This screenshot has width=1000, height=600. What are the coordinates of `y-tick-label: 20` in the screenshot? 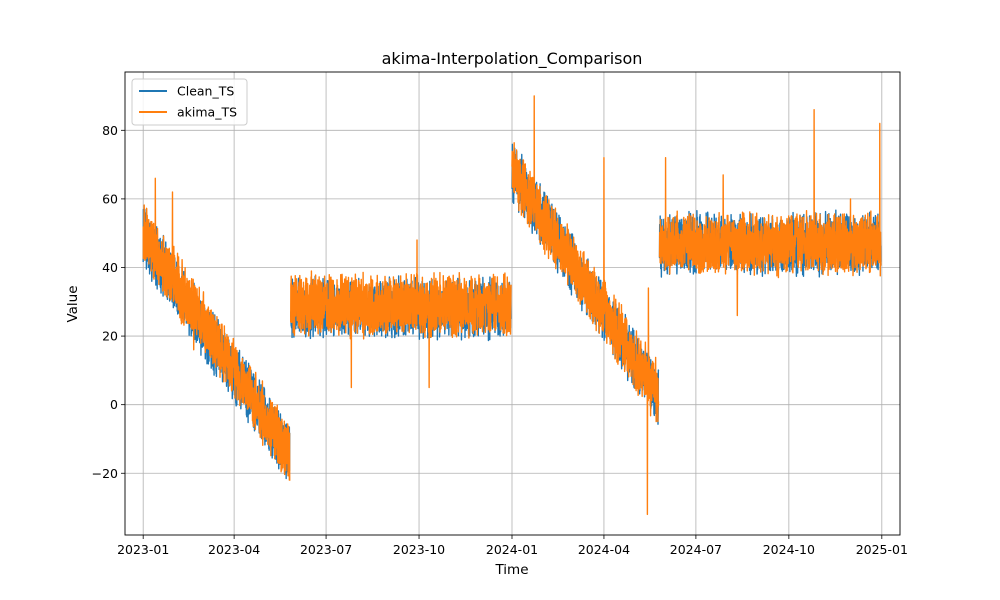 It's located at (110, 336).